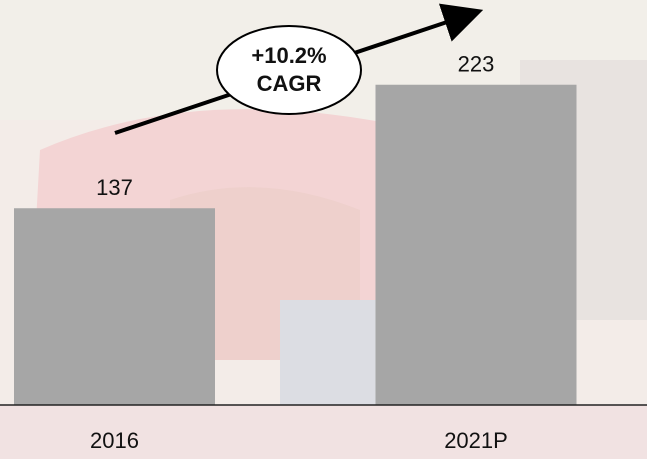  I want to click on bar, so click(114, 306).